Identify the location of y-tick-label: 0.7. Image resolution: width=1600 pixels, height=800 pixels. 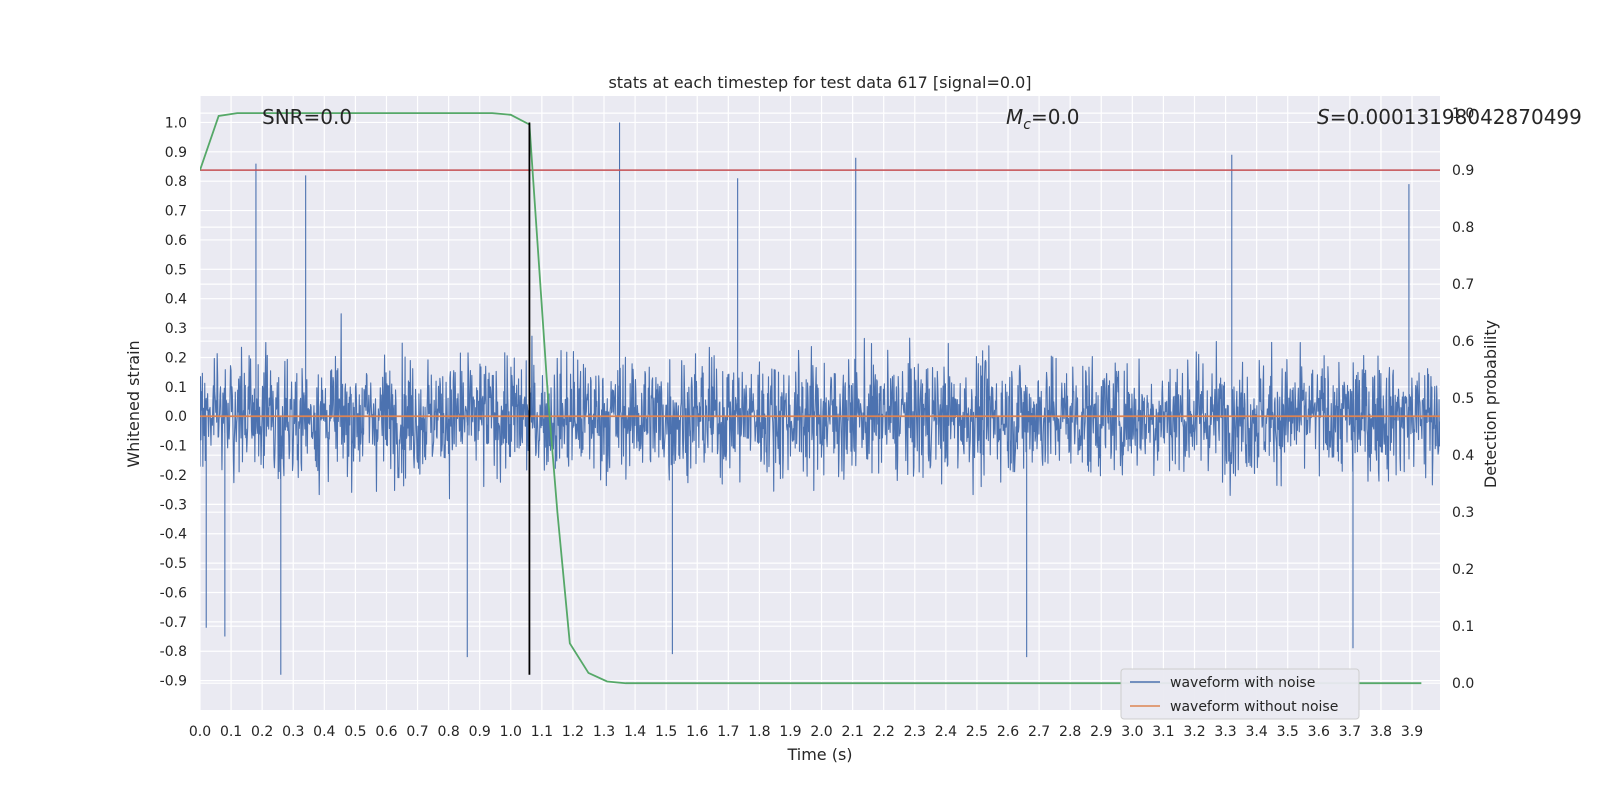
(176, 212).